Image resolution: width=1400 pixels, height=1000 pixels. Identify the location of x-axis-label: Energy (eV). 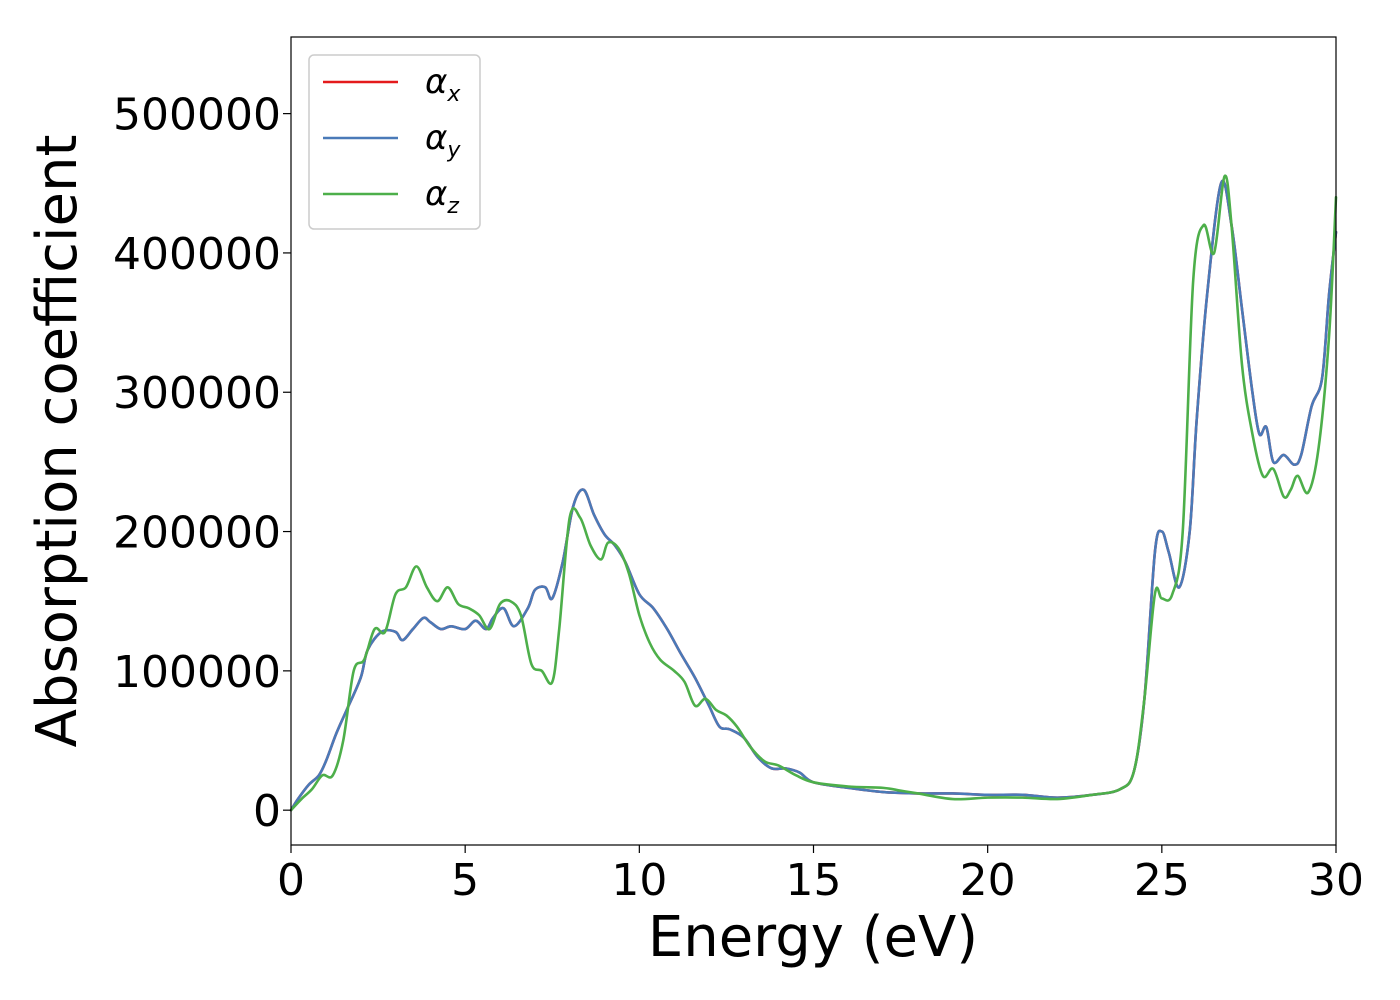
(813, 937).